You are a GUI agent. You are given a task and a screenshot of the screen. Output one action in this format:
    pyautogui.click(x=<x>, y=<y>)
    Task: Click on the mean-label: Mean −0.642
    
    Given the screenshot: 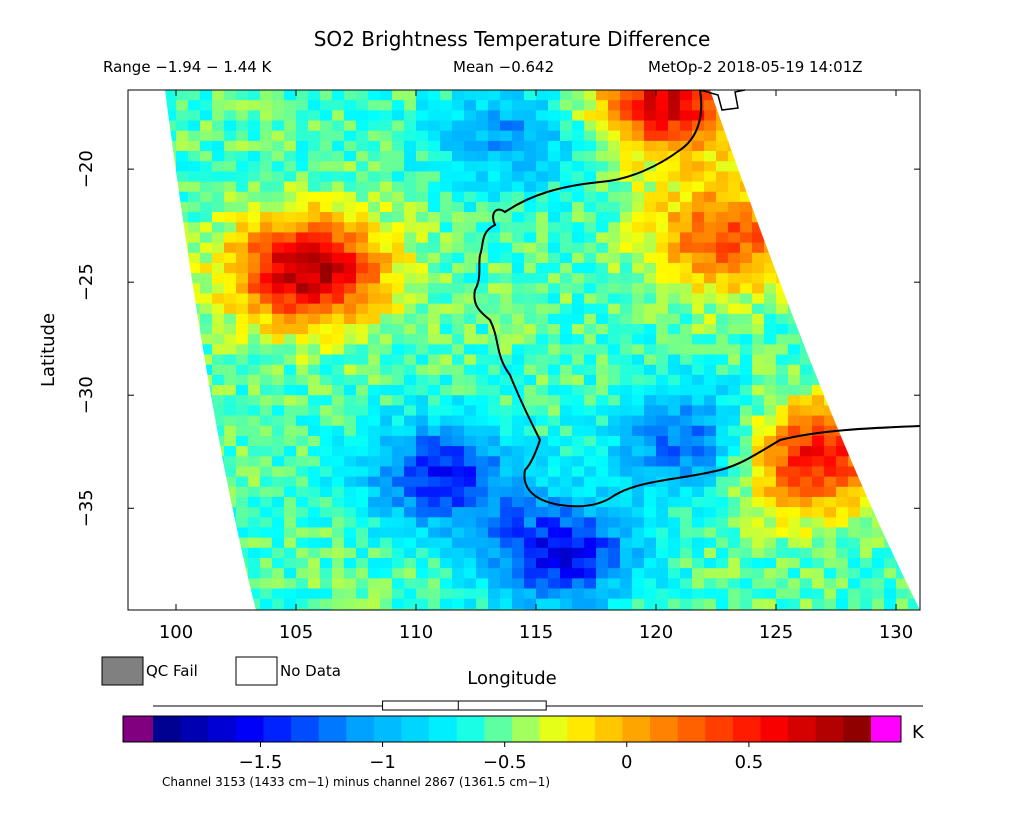 What is the action you would take?
    pyautogui.click(x=503, y=67)
    